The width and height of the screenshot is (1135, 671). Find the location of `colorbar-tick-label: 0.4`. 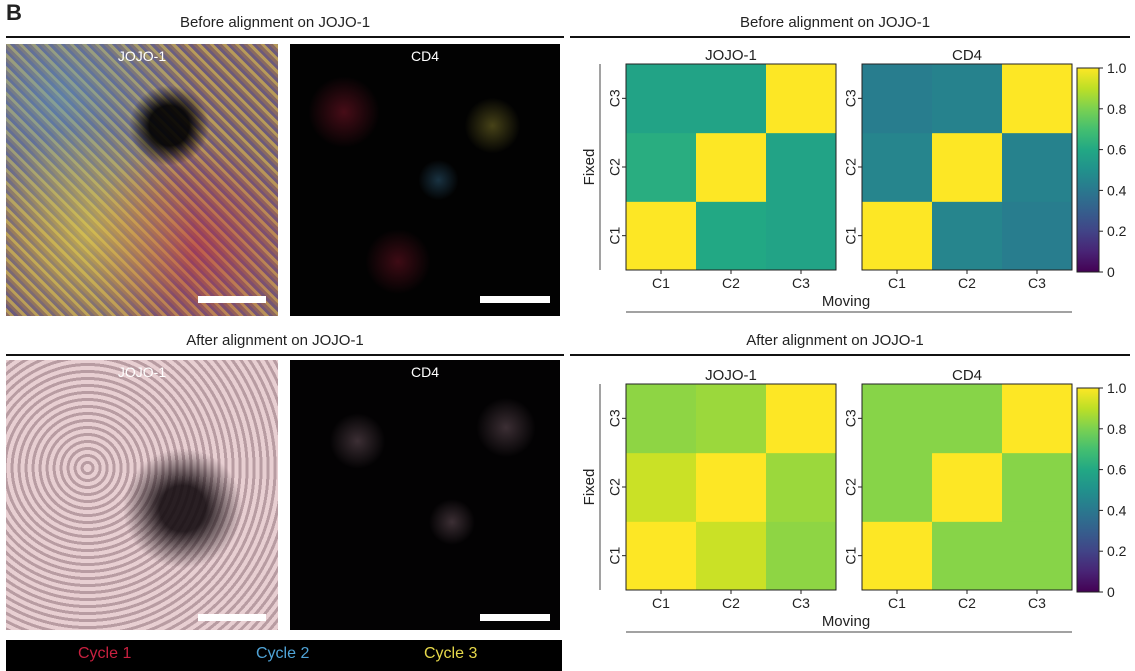

colorbar-tick-label: 0.4 is located at coordinates (1117, 190).